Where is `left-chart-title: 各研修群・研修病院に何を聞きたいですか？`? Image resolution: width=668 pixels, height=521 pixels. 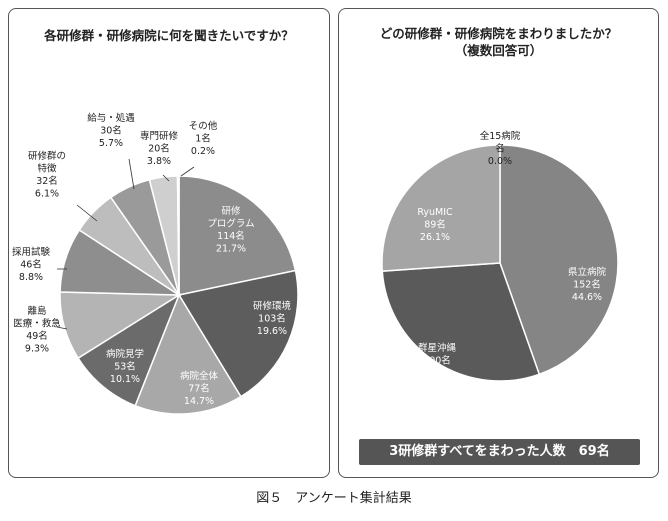 left-chart-title: 各研修群・研修病院に何を聞きたいですか？ is located at coordinates (169, 35).